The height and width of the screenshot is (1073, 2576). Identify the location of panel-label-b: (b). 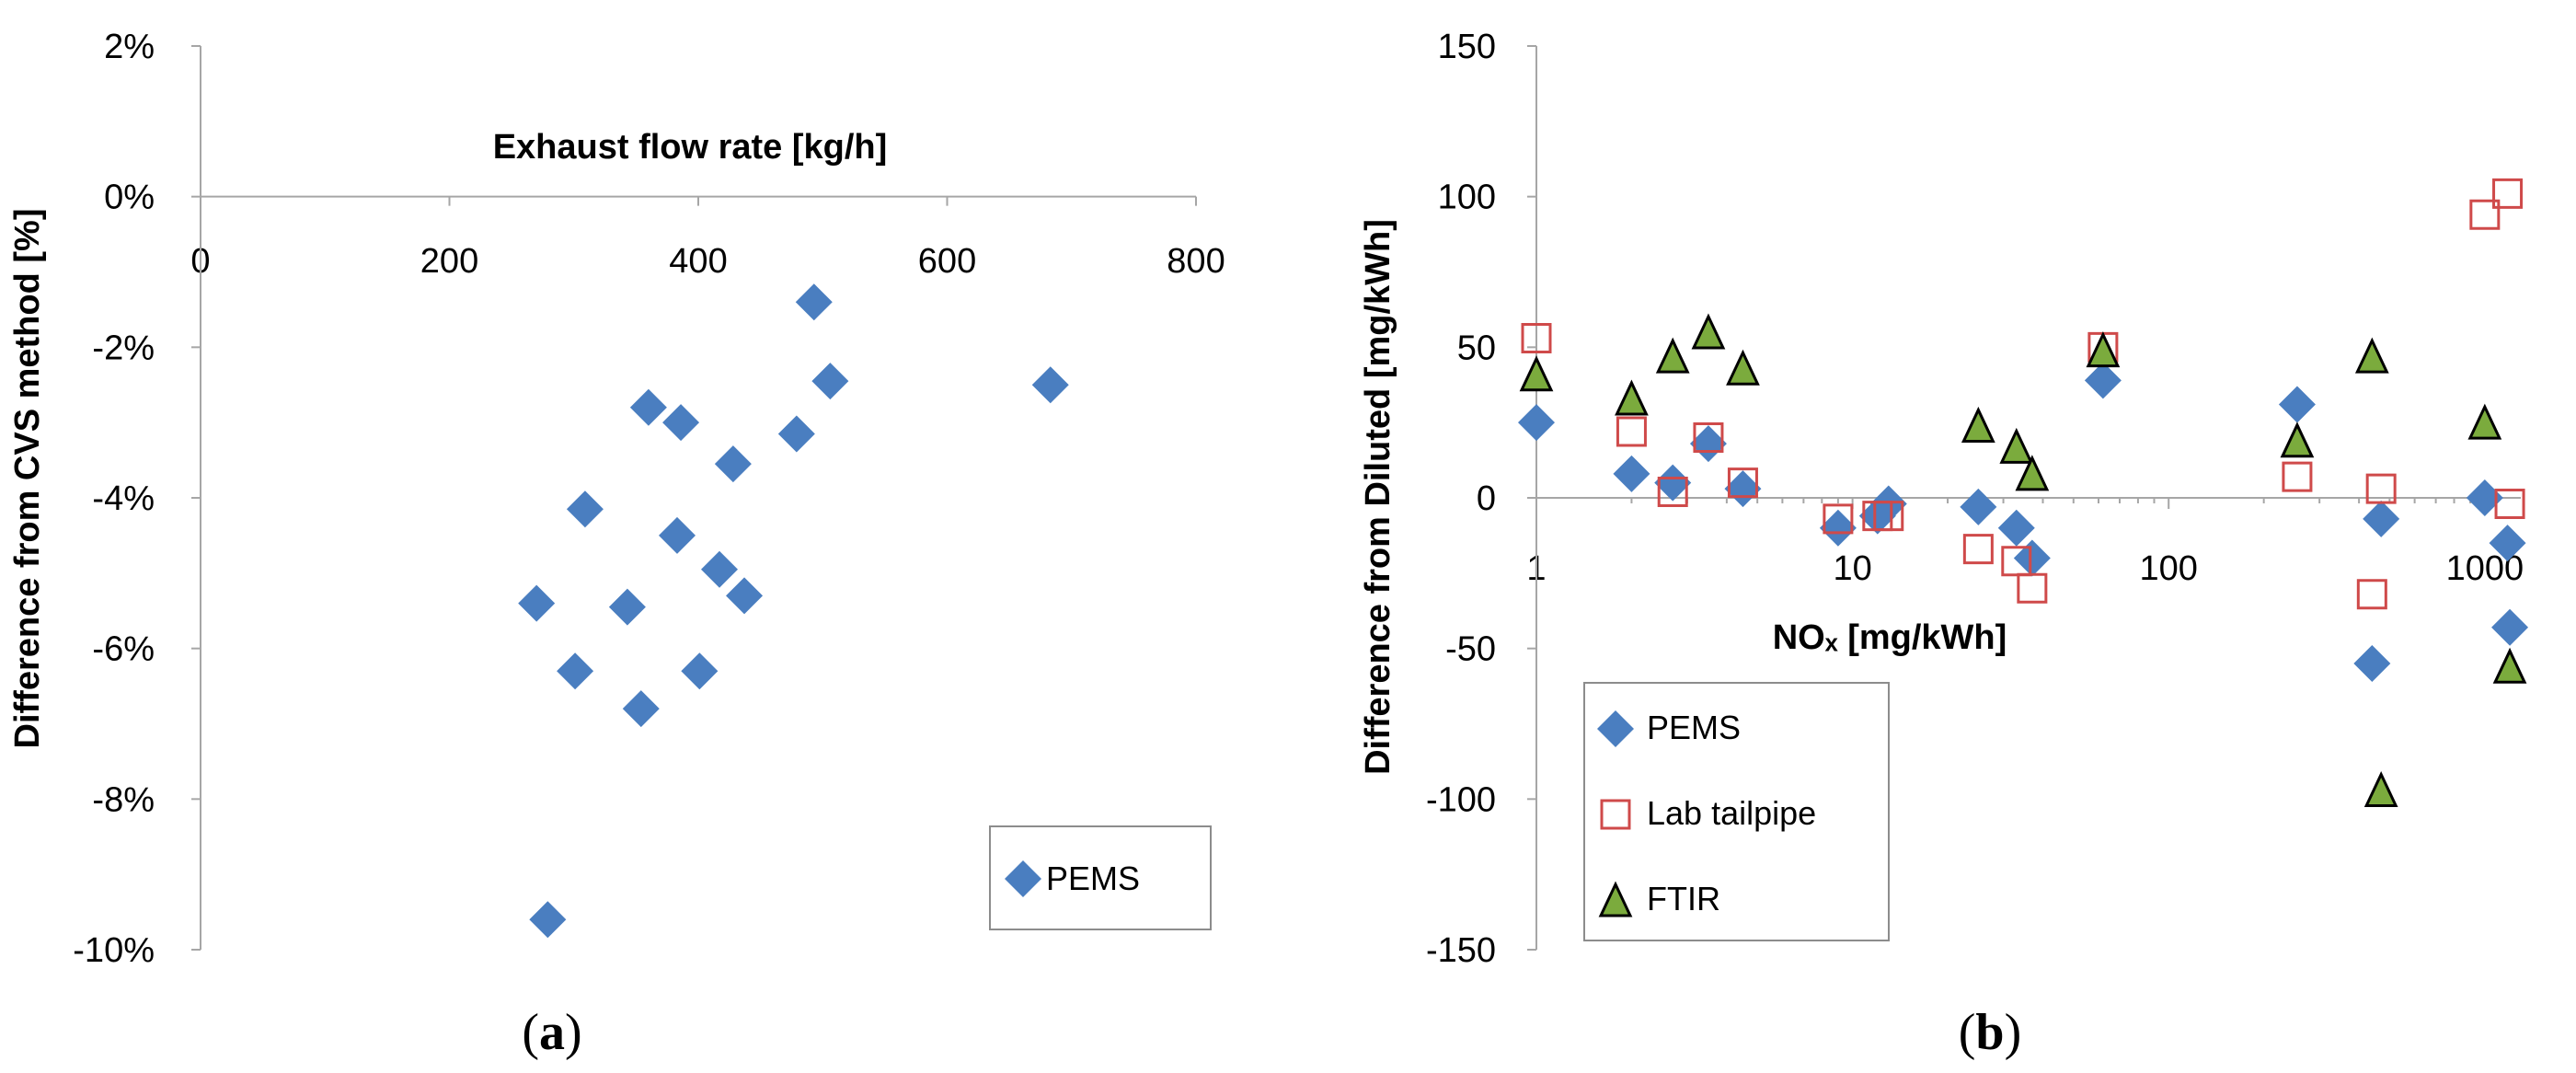
(1990, 1032).